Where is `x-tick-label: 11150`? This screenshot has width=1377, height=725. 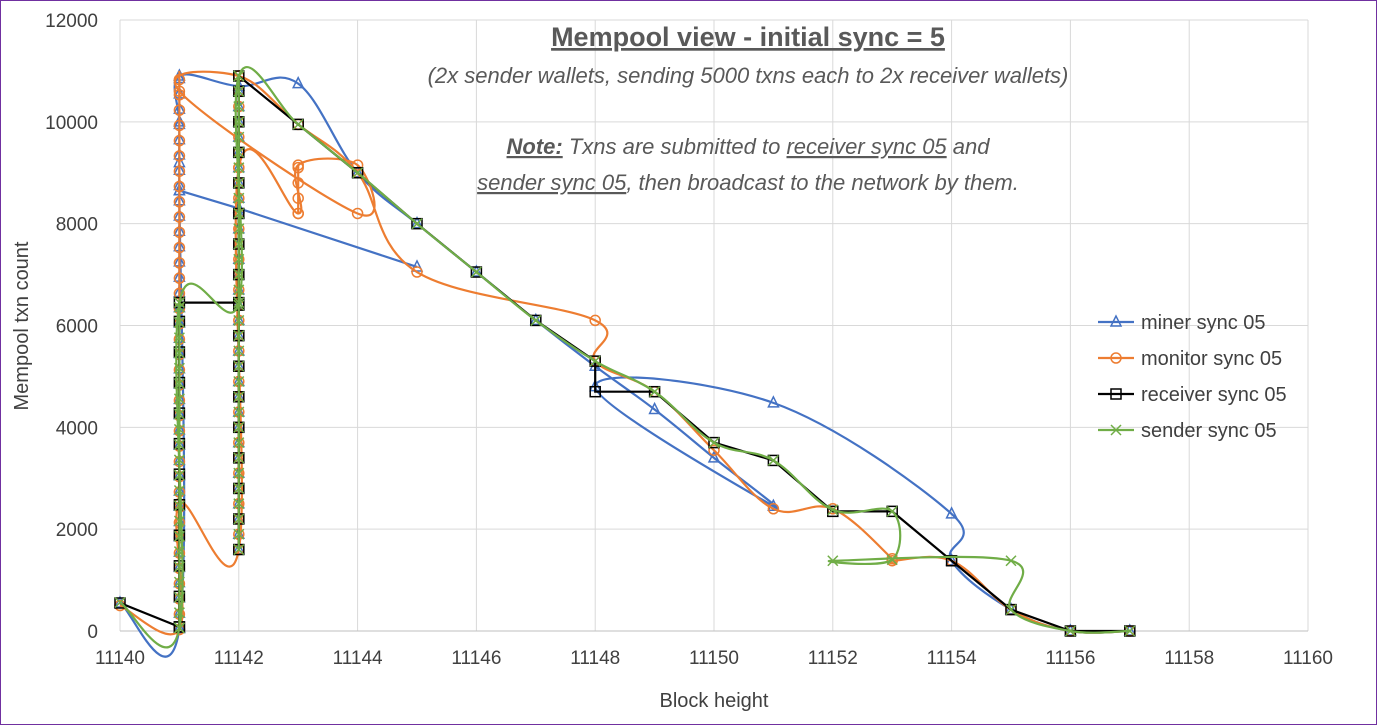 x-tick-label: 11150 is located at coordinates (714, 658).